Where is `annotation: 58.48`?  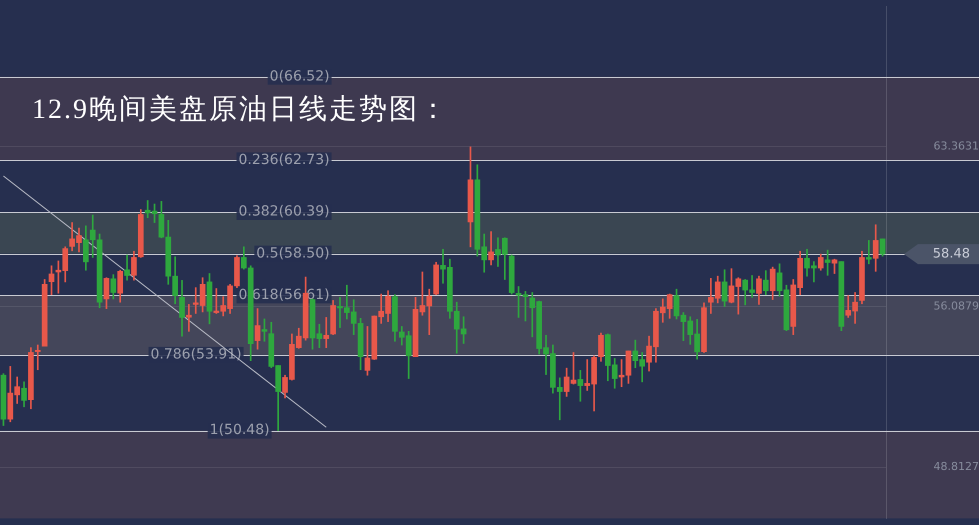
annotation: 58.48 is located at coordinates (951, 254).